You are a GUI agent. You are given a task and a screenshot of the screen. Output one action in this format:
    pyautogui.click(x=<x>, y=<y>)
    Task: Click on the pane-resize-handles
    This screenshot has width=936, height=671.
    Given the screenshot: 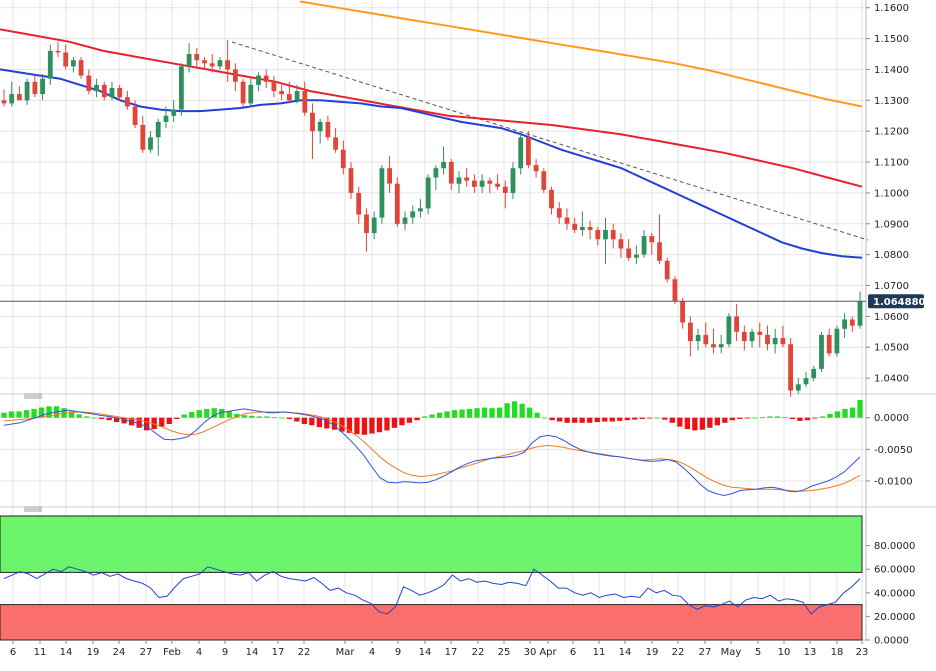 What is the action you would take?
    pyautogui.click(x=33, y=452)
    